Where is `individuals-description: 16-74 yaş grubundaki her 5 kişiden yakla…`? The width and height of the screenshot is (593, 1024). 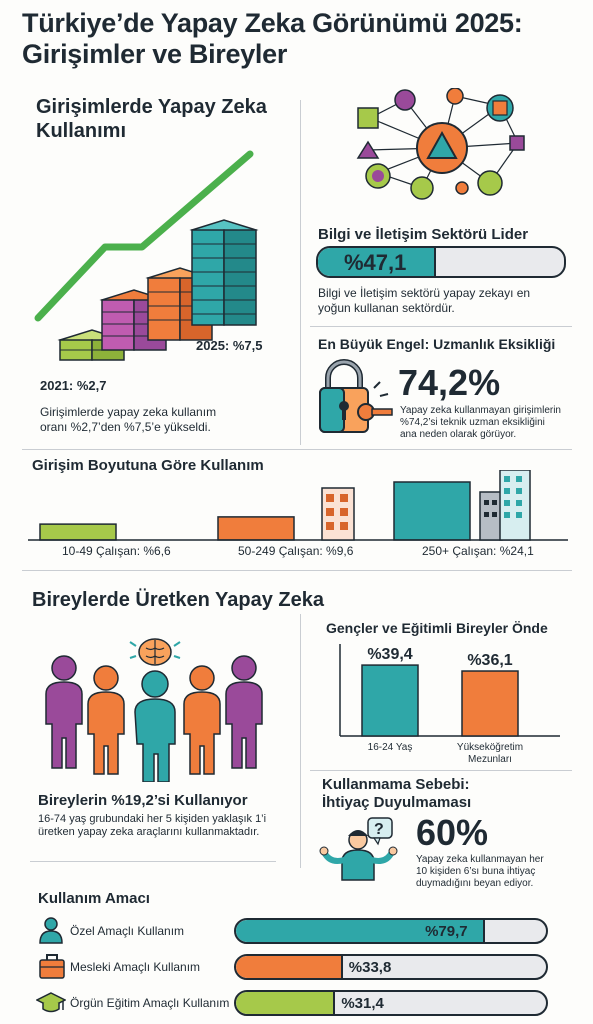 individuals-description: 16-74 yaş grubundaki her 5 kişiden yakla… is located at coordinates (168, 826).